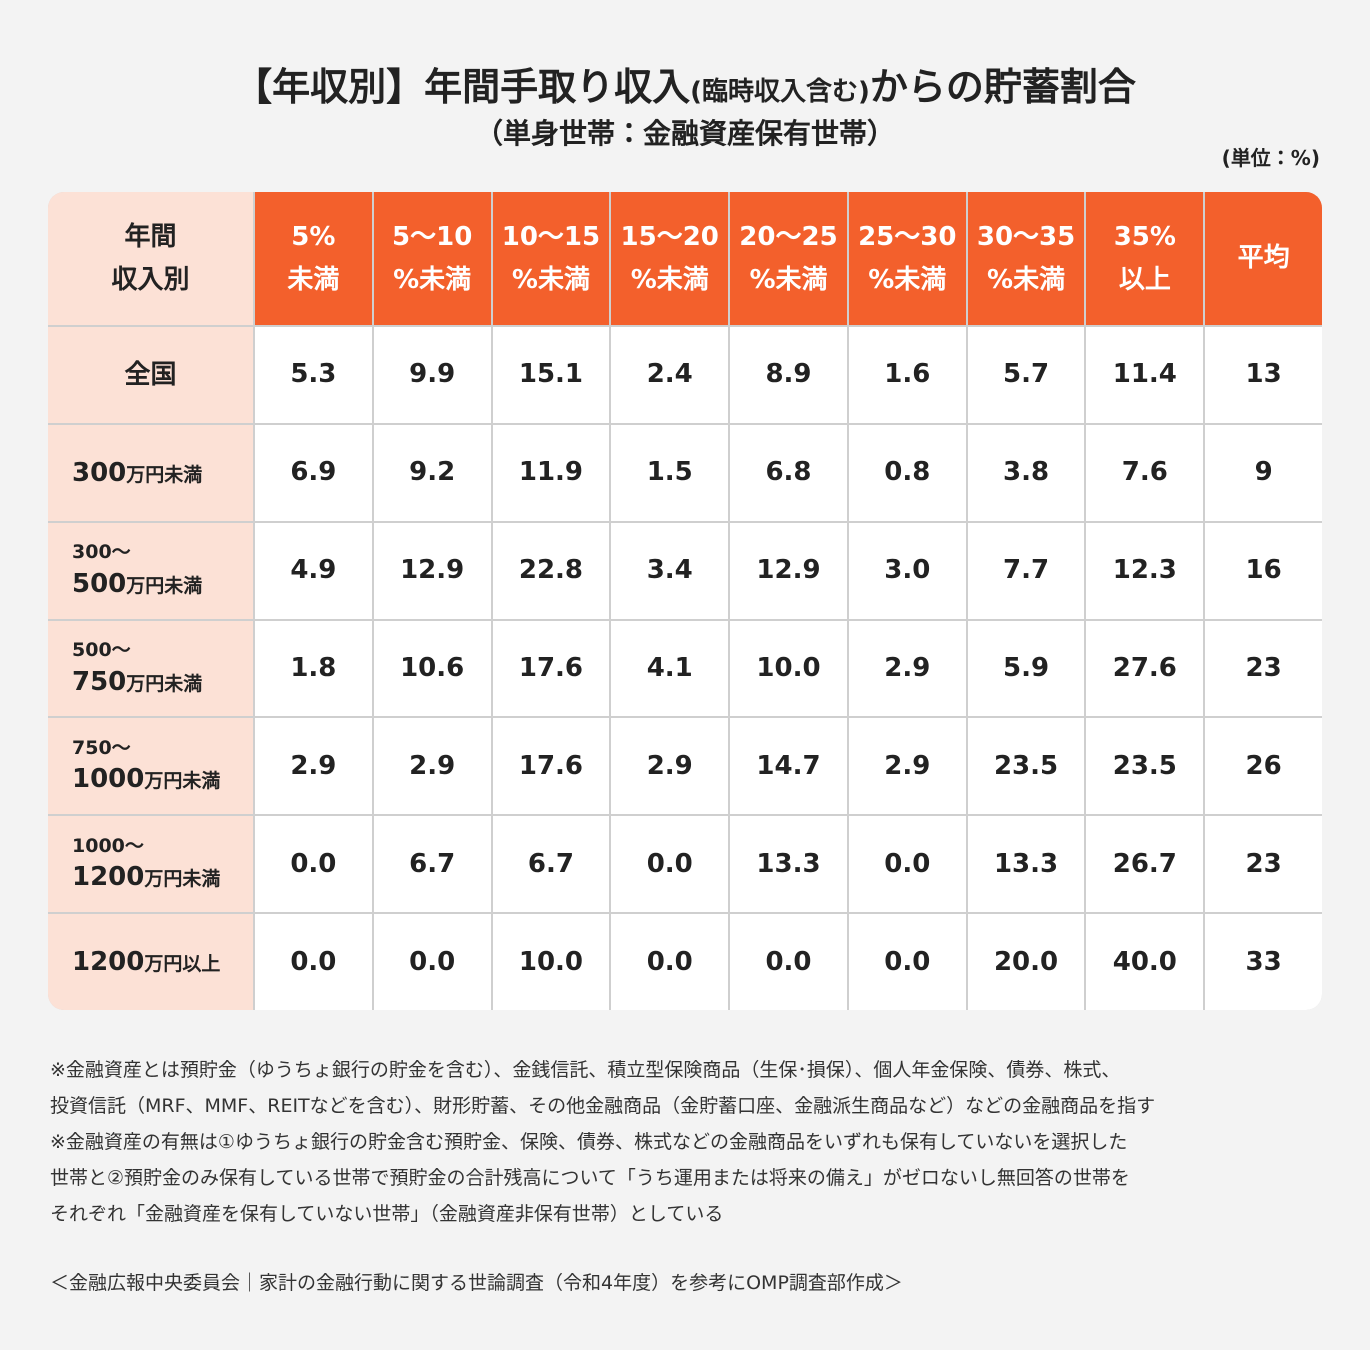  I want to click on row-label-line: 1200万円未満, so click(146, 877).